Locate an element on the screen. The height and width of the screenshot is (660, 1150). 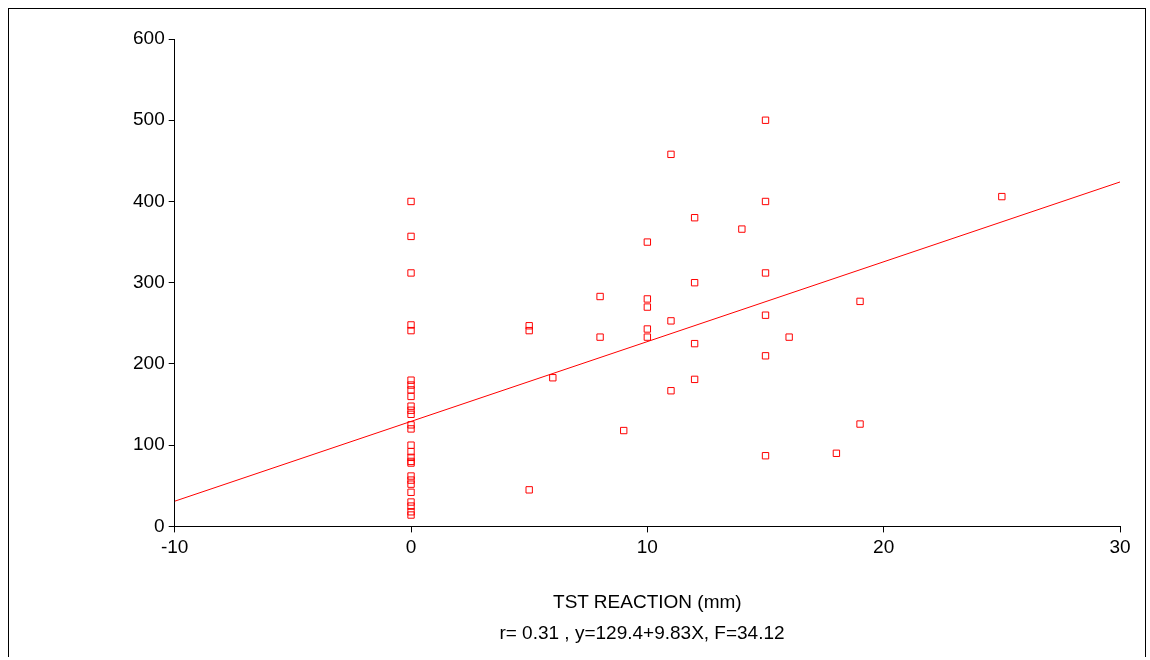
x-tick-label: 10 is located at coordinates (647, 547).